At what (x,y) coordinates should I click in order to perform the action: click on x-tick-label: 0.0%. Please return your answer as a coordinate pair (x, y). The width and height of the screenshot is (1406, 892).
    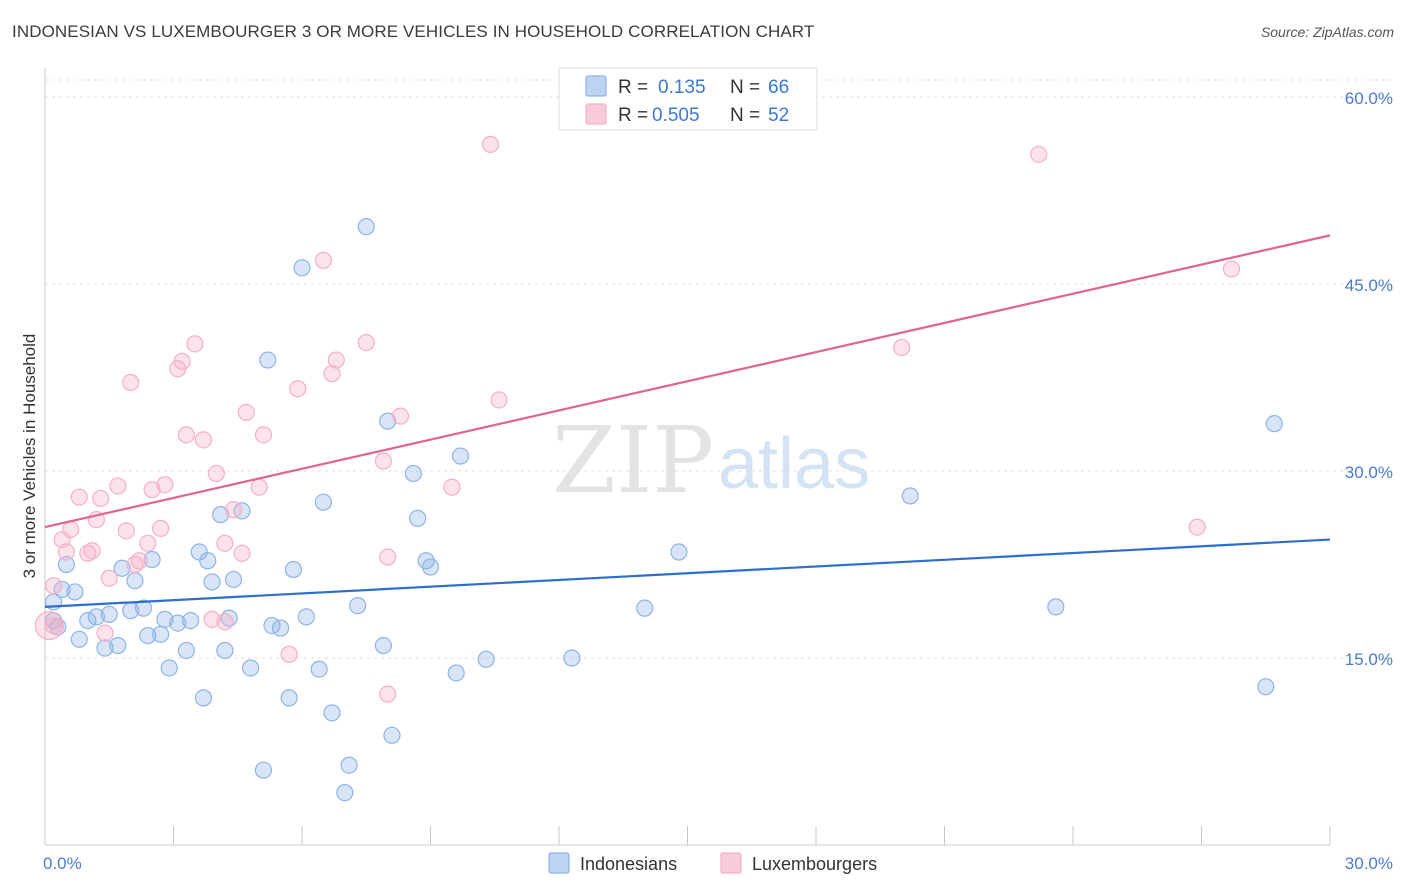
    Looking at the image, I should click on (62, 863).